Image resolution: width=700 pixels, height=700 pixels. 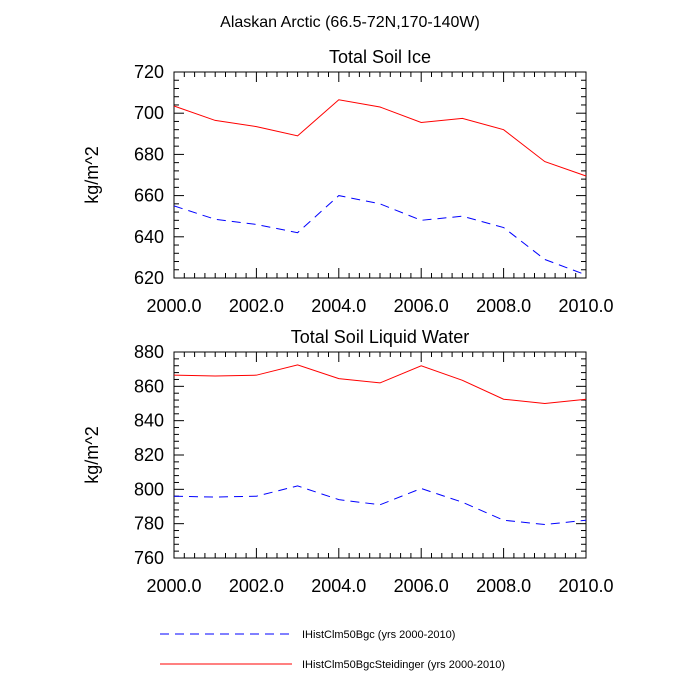 I want to click on panel-title: Total Soil Ice, so click(x=380, y=57).